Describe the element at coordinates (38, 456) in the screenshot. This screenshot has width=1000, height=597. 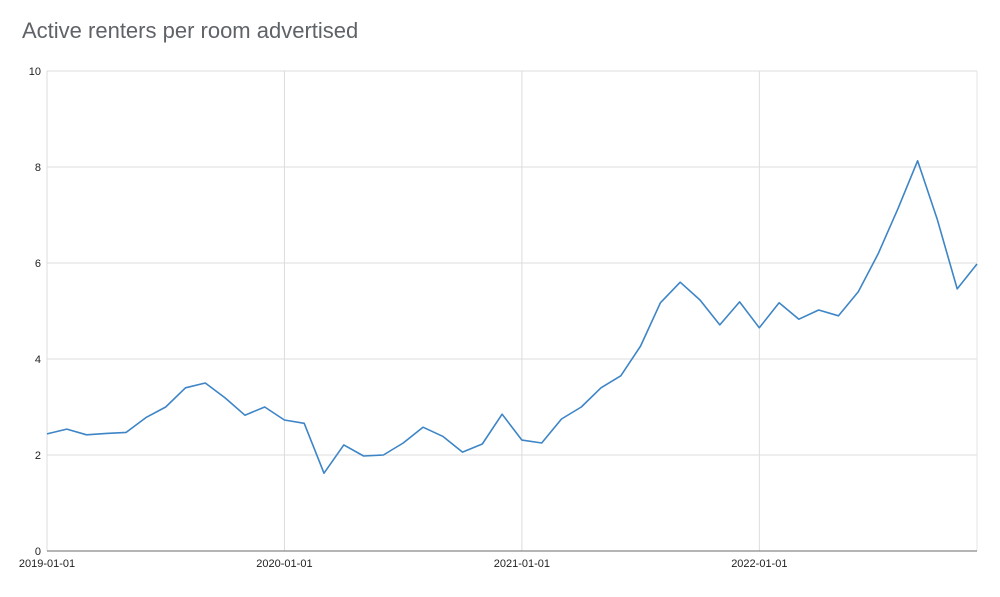
I see `y-tick-label: 2` at that location.